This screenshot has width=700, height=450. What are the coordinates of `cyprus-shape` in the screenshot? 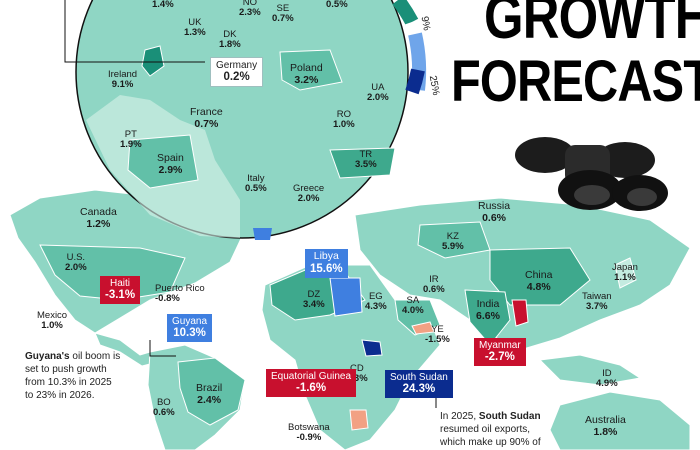 It's located at (262, 234).